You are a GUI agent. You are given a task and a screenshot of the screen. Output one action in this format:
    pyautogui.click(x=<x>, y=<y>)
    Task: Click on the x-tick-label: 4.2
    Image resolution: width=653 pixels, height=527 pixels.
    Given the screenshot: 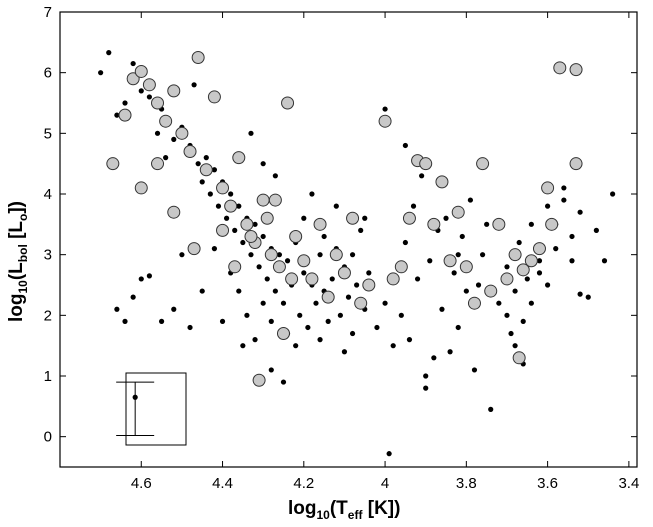 What is the action you would take?
    pyautogui.click(x=303, y=483)
    